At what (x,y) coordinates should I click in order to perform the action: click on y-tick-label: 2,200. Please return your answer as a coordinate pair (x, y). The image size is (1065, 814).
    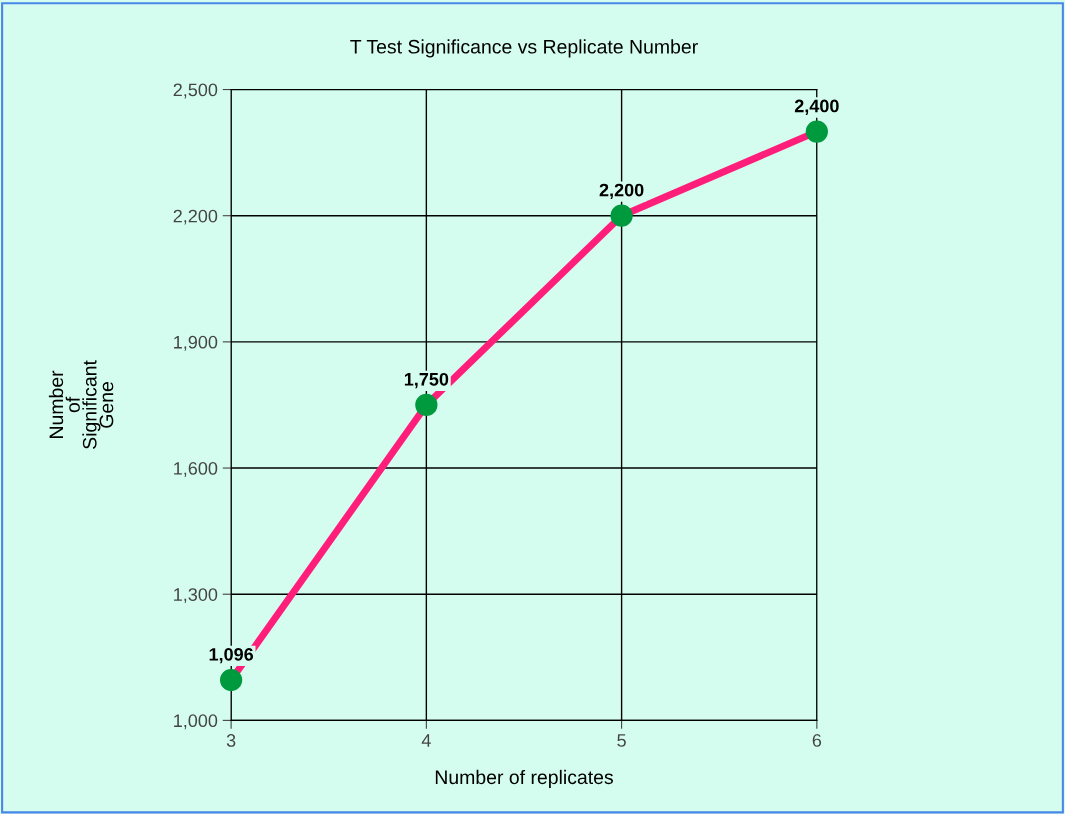
    Looking at the image, I should click on (195, 217).